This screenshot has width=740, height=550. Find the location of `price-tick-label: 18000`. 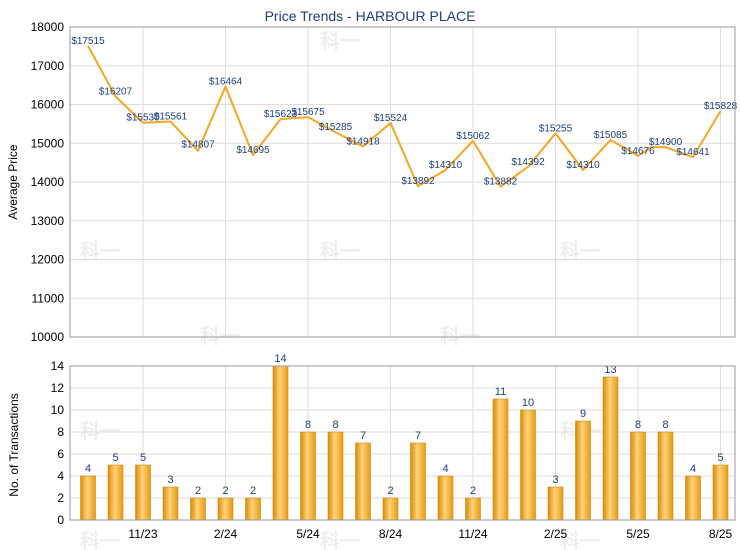

price-tick-label: 18000 is located at coordinates (48, 27).